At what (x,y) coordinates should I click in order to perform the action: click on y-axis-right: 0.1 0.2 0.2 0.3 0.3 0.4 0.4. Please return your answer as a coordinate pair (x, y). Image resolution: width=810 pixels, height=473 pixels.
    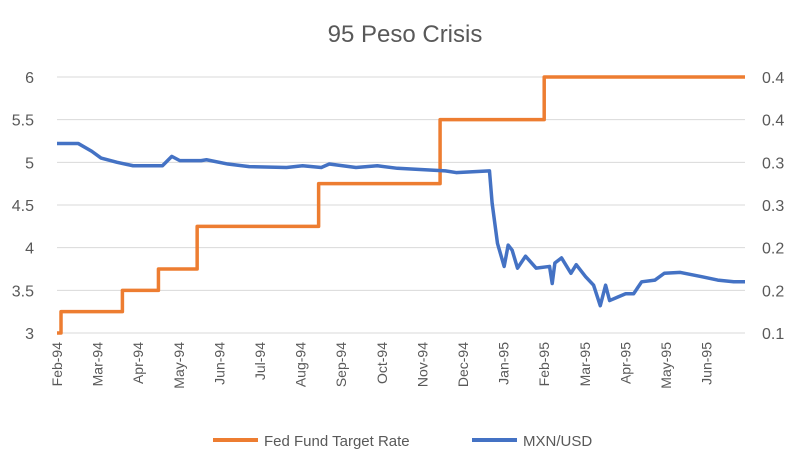
    Looking at the image, I should click on (773, 206).